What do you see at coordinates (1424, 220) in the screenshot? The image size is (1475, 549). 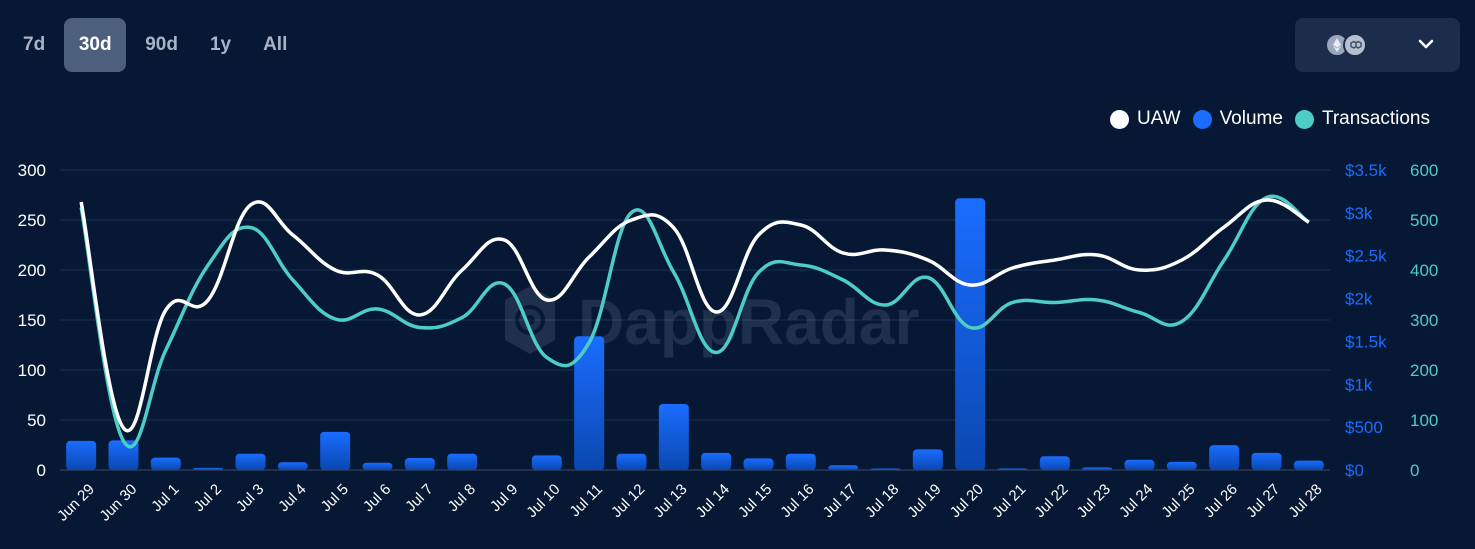 I see `transactions-axis-tick-label: 500` at bounding box center [1424, 220].